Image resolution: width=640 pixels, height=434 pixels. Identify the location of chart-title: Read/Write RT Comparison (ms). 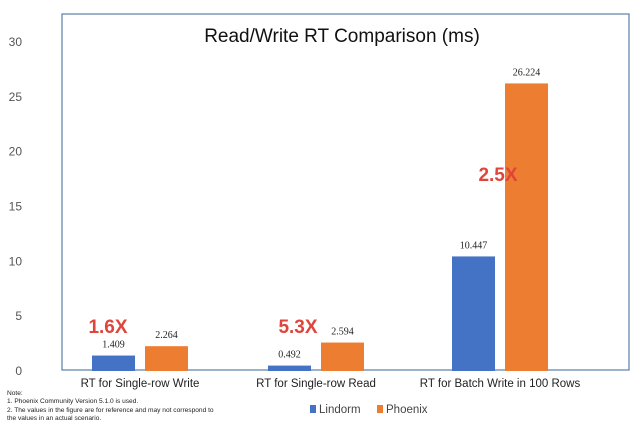
(342, 36).